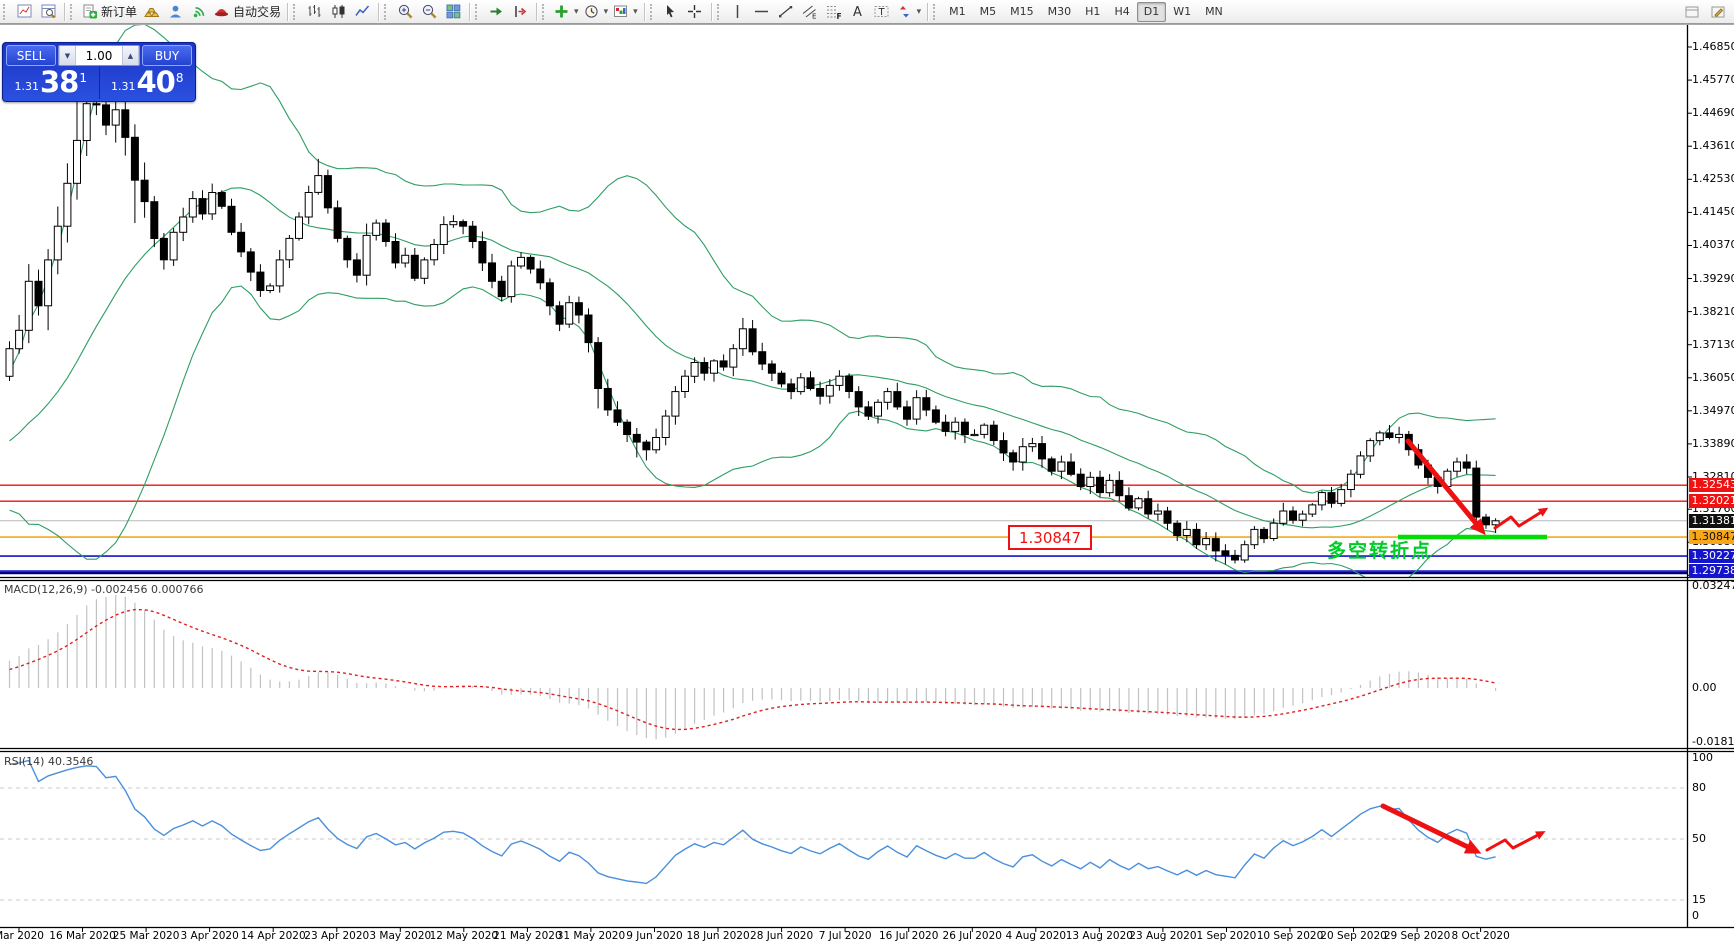 This screenshot has height=943, width=1734. Describe the element at coordinates (1353, 936) in the screenshot. I see `date-axis-label: 20 Sep 2020` at that location.